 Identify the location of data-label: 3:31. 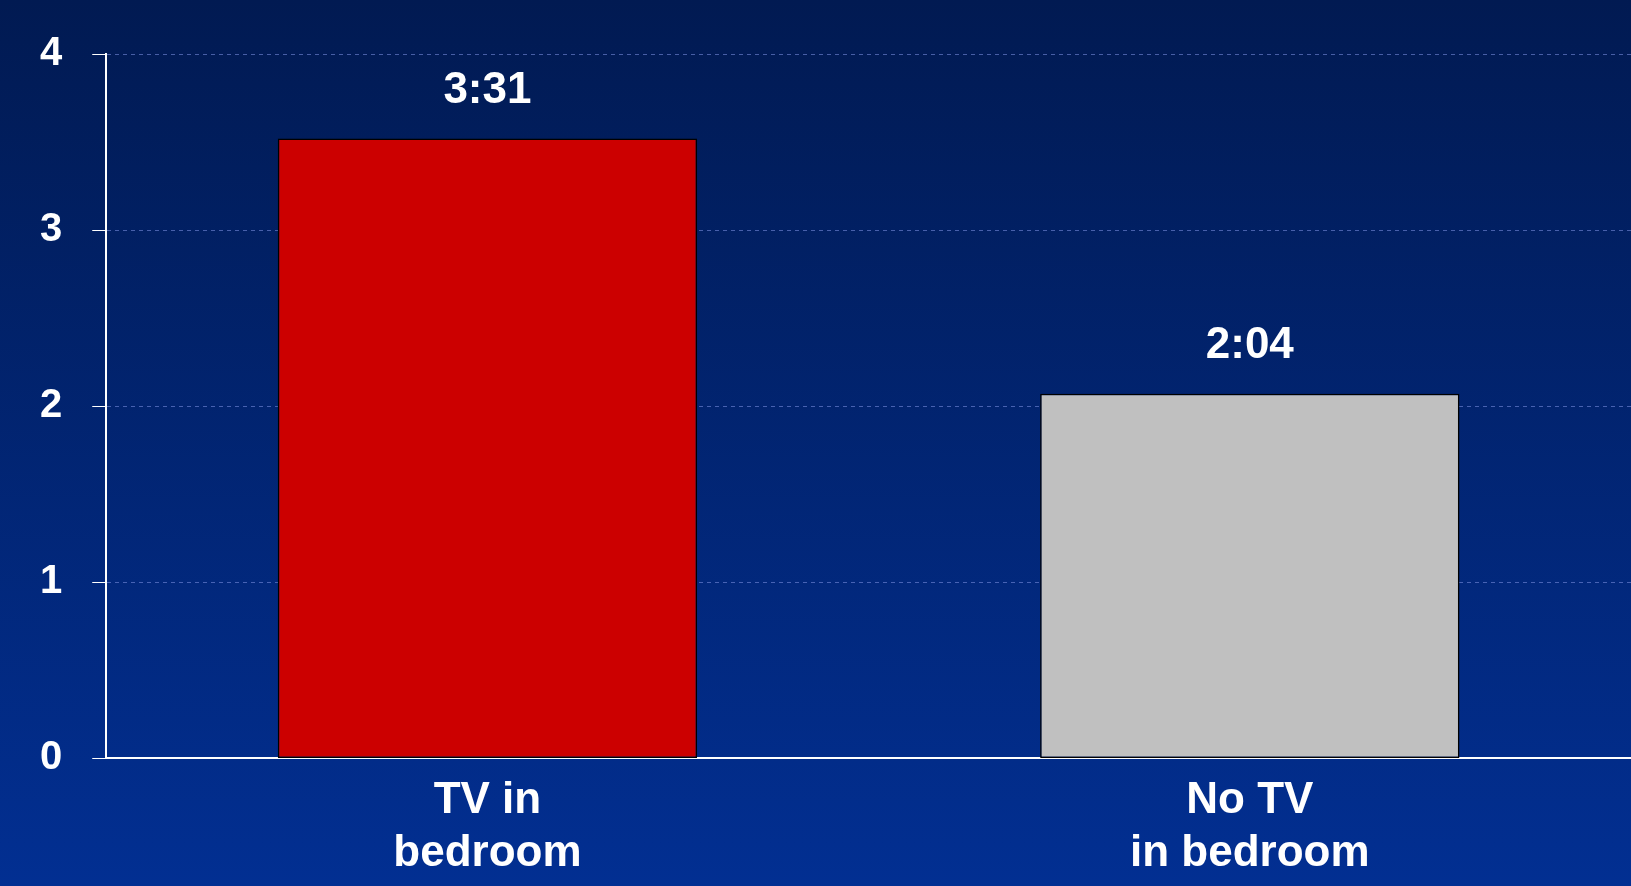
(487, 87).